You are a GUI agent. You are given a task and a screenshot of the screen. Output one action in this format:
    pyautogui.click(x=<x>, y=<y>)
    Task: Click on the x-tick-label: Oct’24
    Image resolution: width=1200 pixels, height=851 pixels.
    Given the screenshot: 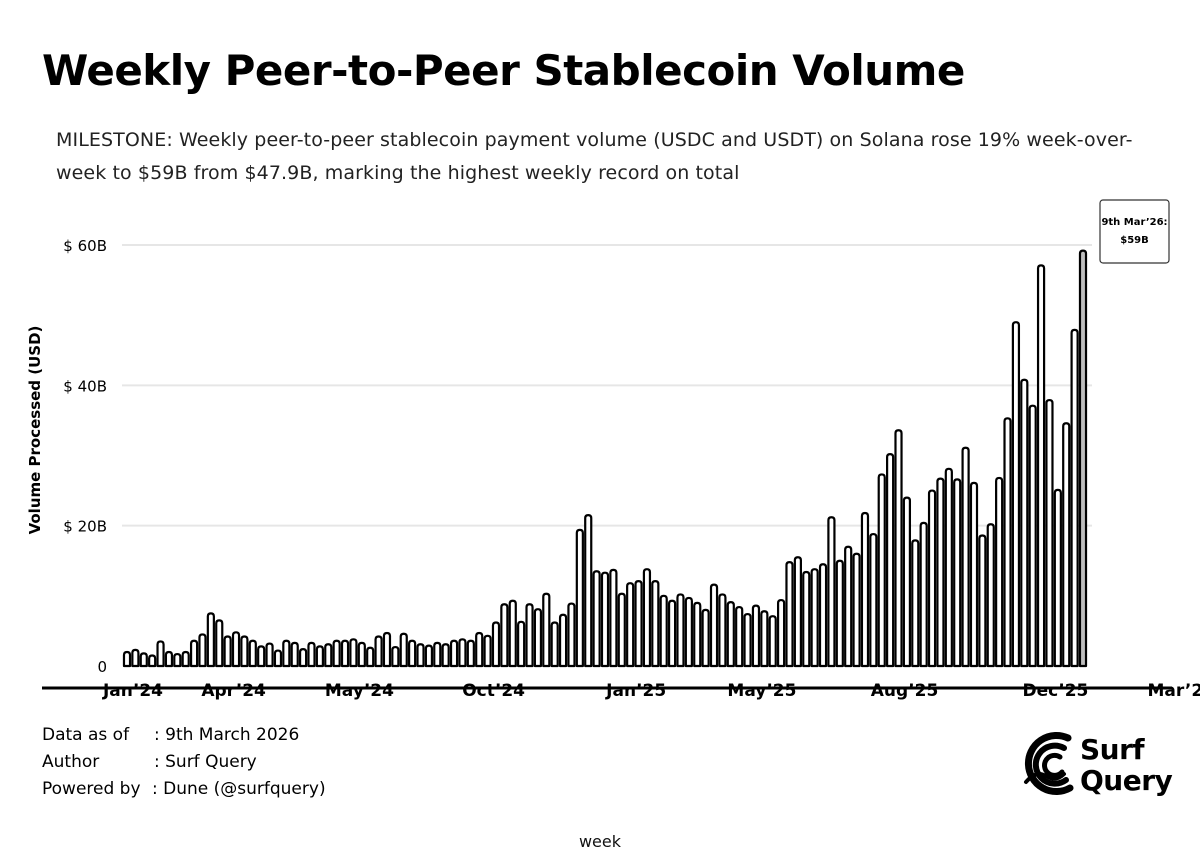 What is the action you would take?
    pyautogui.click(x=493, y=691)
    